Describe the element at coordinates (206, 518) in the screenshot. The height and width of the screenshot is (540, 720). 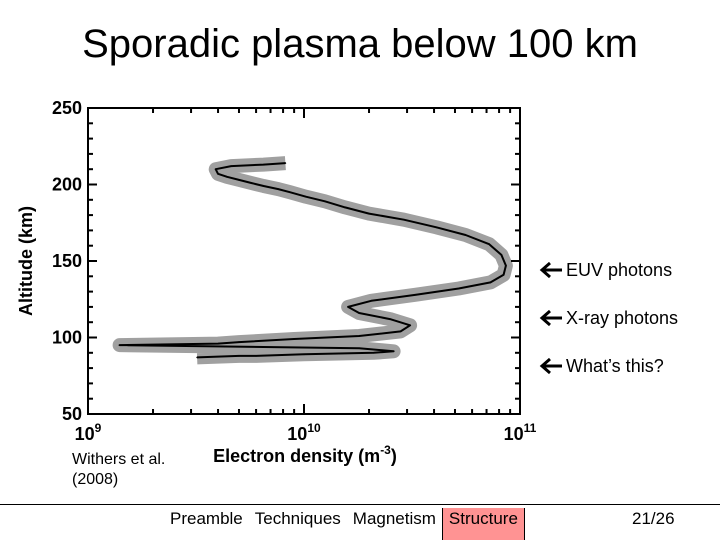
I see `nav-preamble: Preamble` at that location.